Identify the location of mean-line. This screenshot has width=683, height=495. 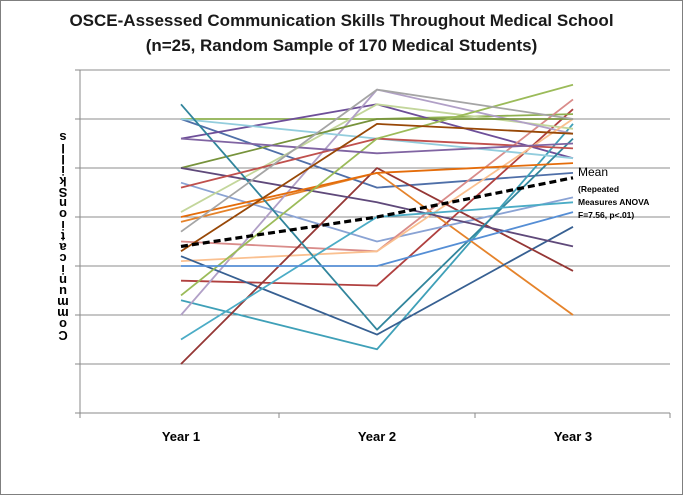
(377, 212).